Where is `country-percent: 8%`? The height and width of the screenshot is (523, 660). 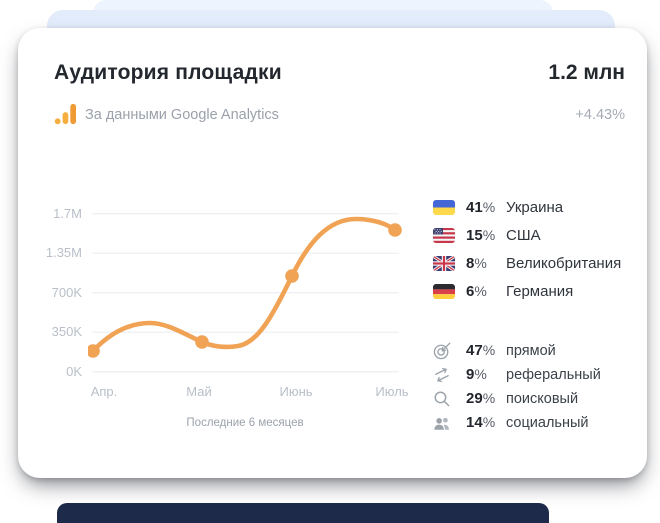 country-percent: 8% is located at coordinates (476, 263).